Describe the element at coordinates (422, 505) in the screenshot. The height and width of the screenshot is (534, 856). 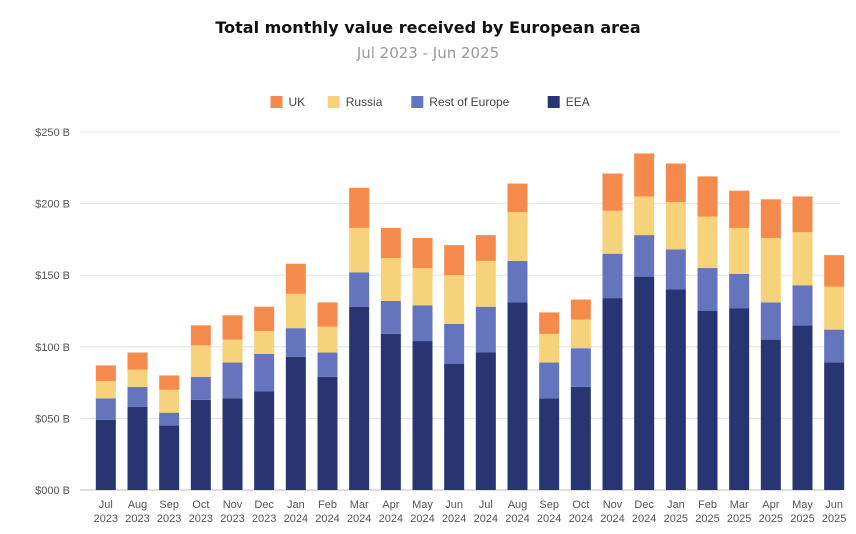
I see `x-tick-label-month: May` at that location.